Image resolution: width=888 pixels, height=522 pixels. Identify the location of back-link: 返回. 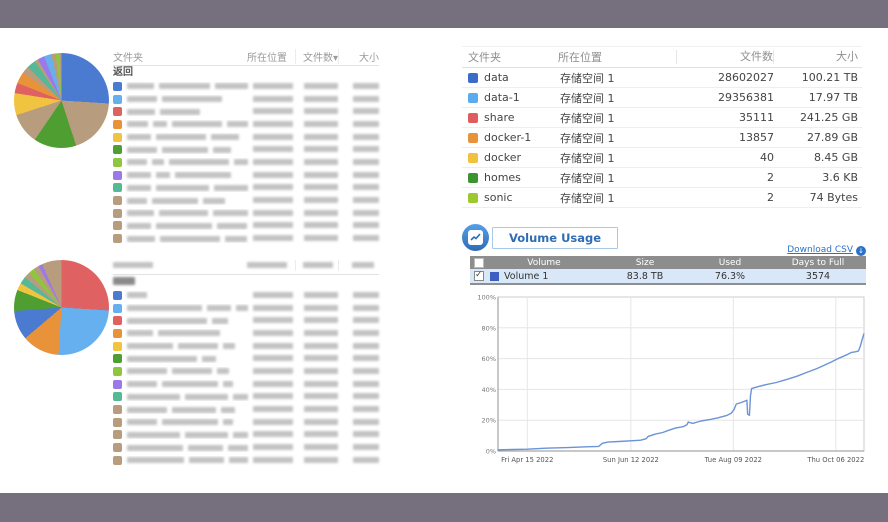
(123, 72).